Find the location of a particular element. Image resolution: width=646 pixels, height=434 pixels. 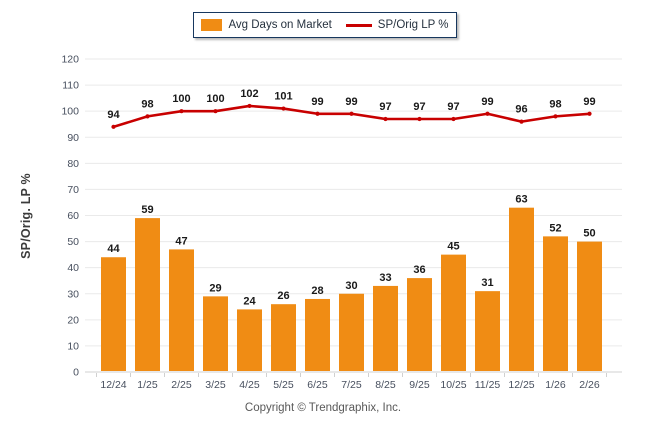

data-label: 52 is located at coordinates (555, 228).